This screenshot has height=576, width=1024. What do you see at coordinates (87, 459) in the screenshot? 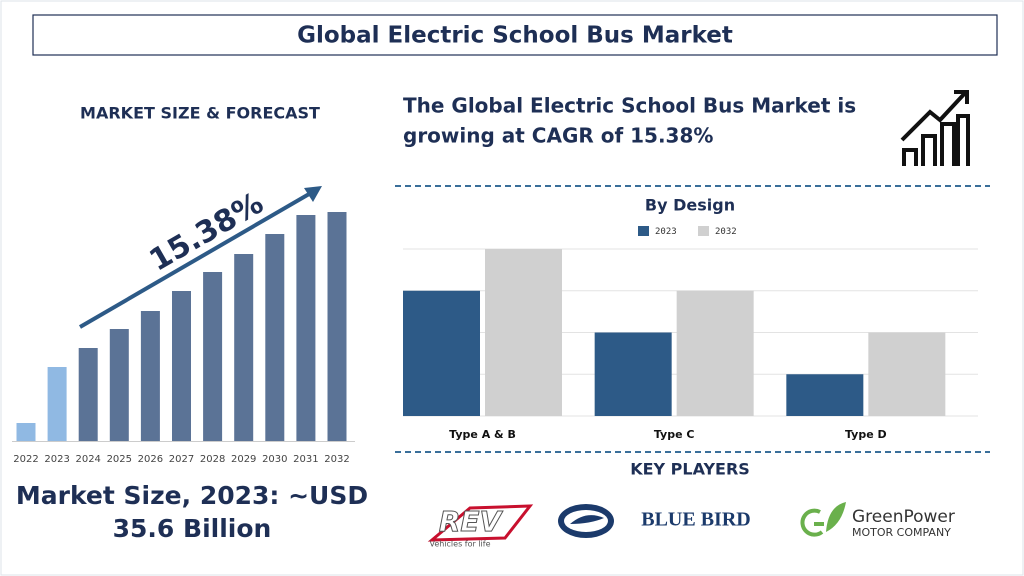
I see `x-tick-label: 2024` at bounding box center [87, 459].